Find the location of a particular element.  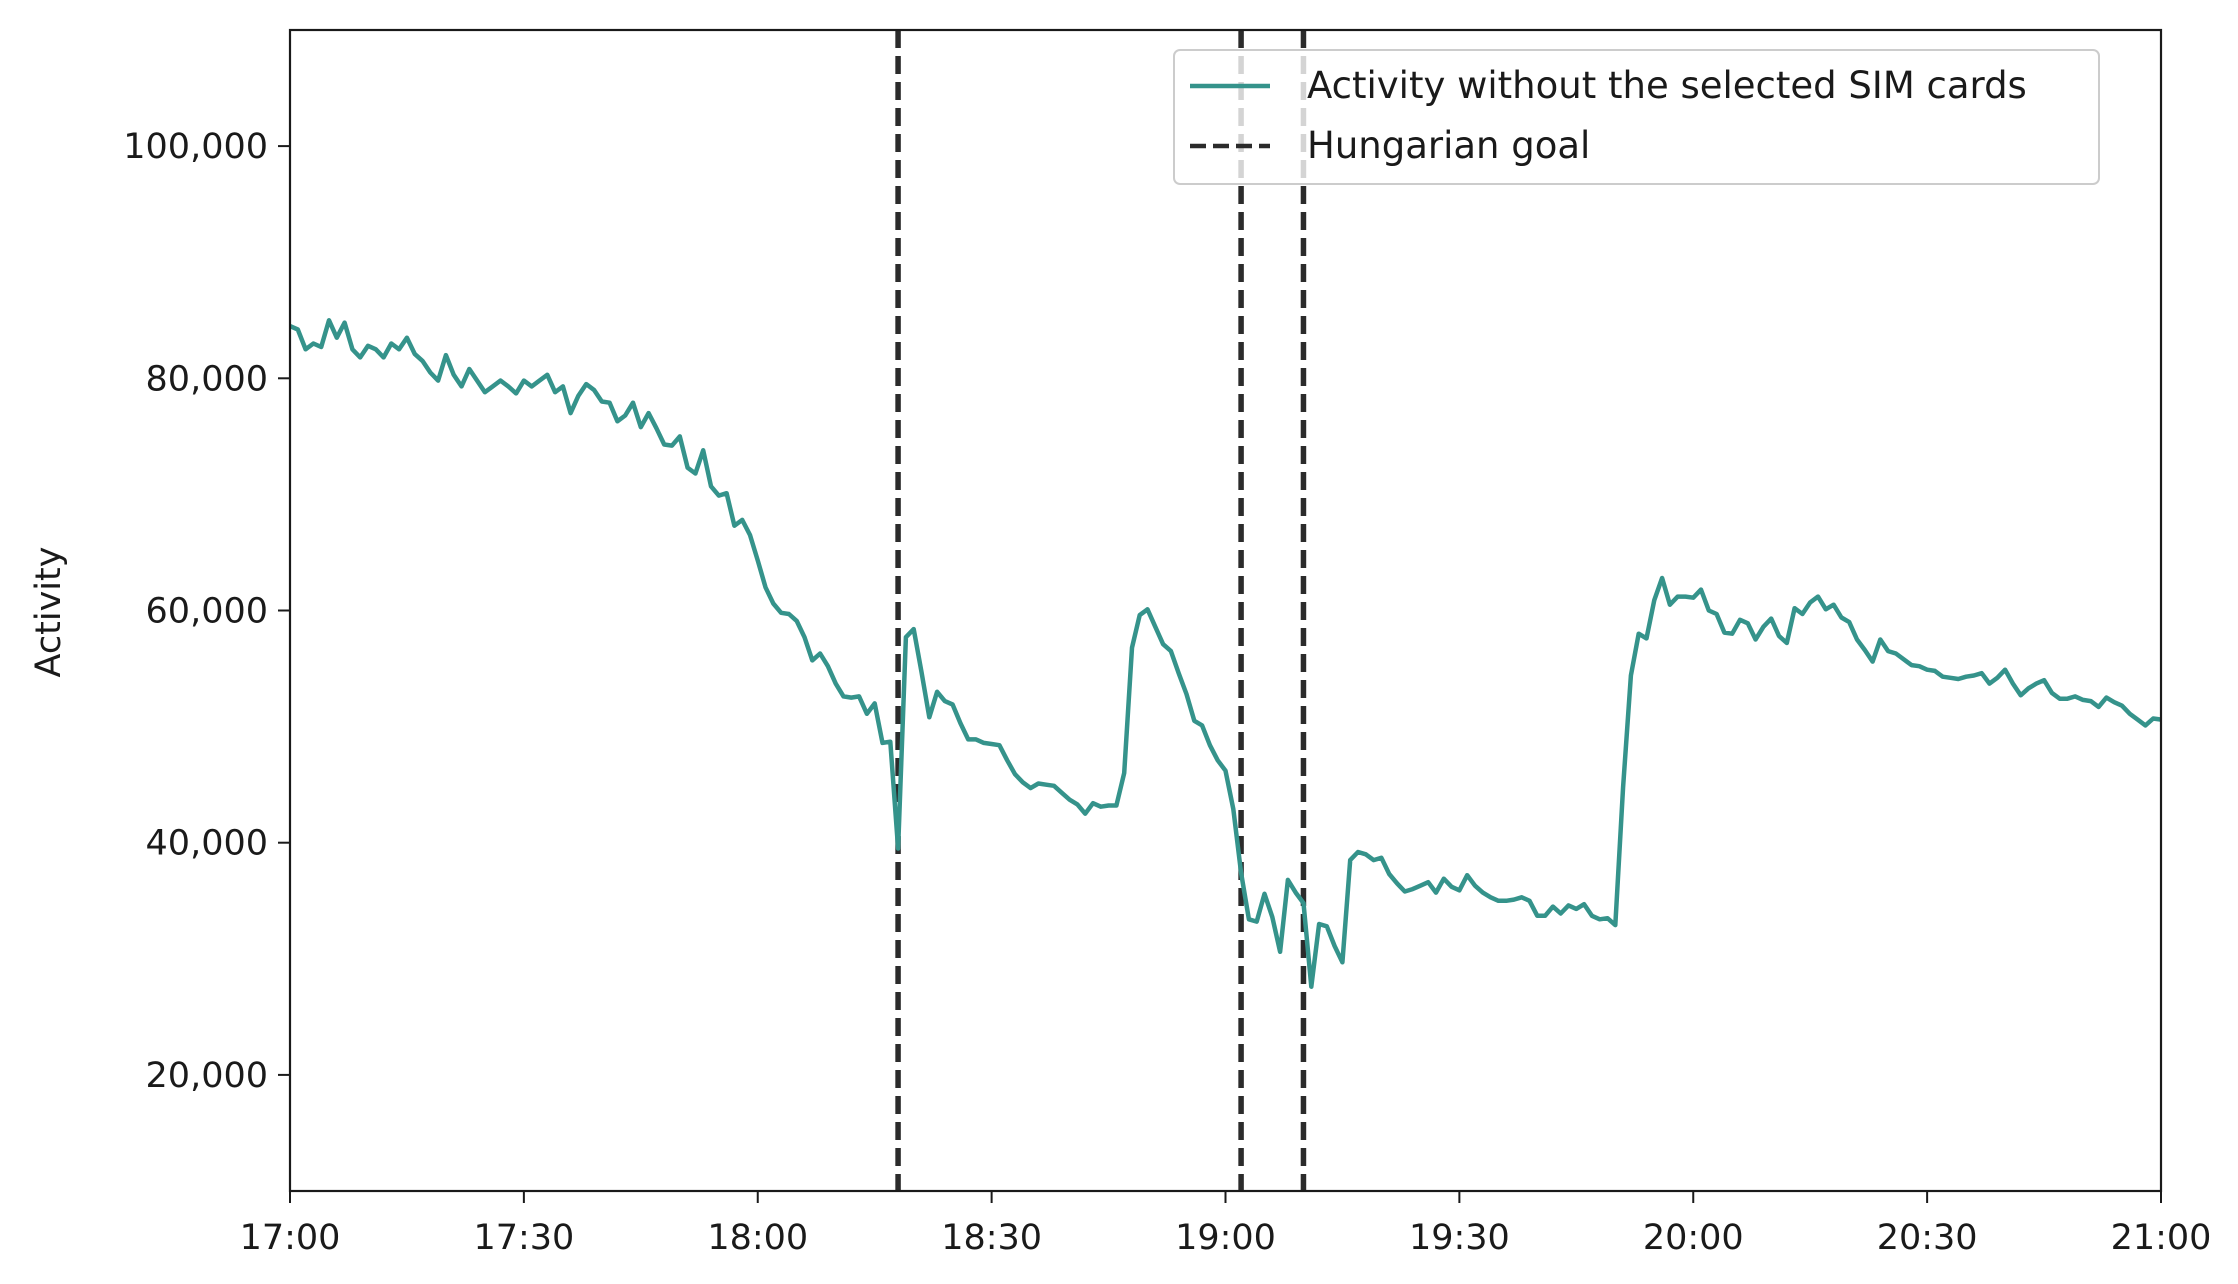

y-tick-label: 80,000 is located at coordinates (207, 379).